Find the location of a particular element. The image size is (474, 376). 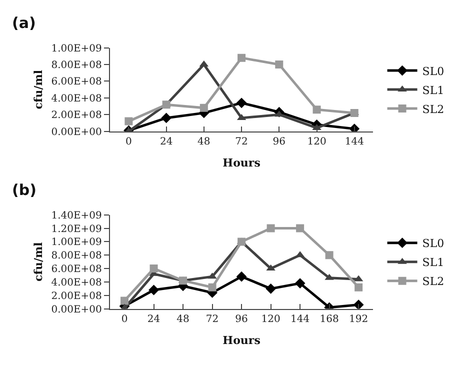

x-tick-label: 192 is located at coordinates (358, 319).